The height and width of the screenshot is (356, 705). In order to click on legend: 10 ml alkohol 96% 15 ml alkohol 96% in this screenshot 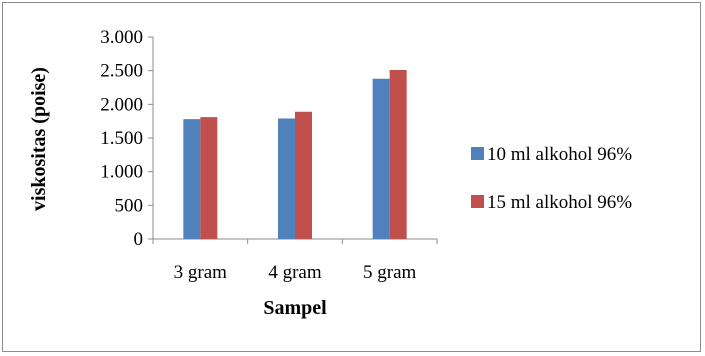, I will do `click(551, 178)`.